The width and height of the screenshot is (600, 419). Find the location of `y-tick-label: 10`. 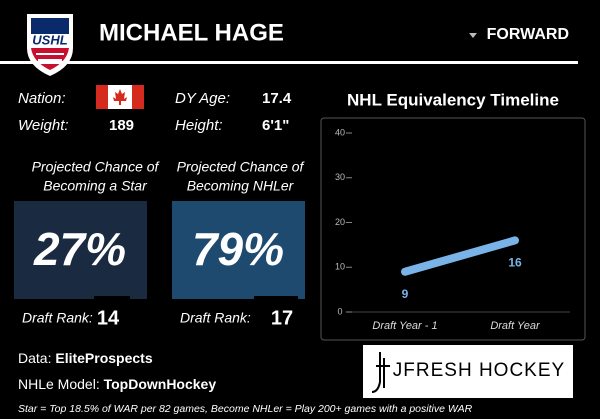

y-tick-label: 10 is located at coordinates (340, 267).